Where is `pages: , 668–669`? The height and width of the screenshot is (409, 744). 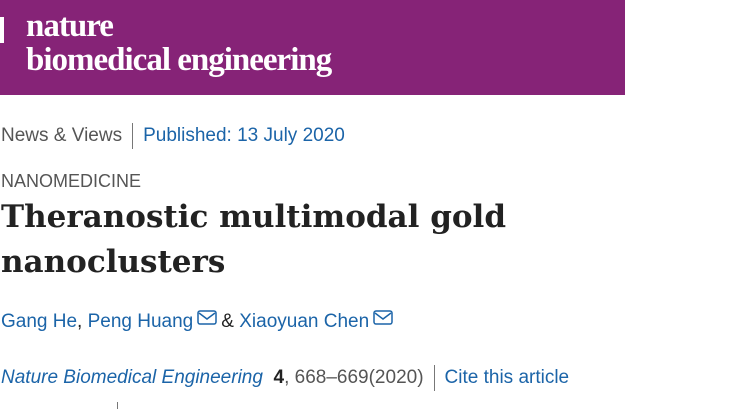 pages: , 668–669 is located at coordinates (326, 378).